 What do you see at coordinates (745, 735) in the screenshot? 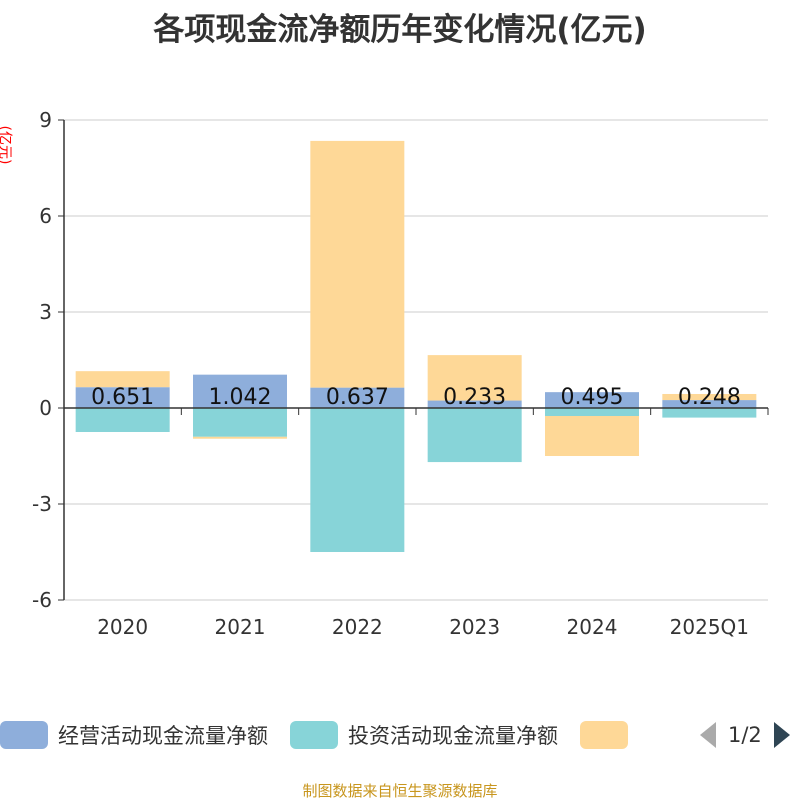
I see `page-indicator: 1/2` at bounding box center [745, 735].